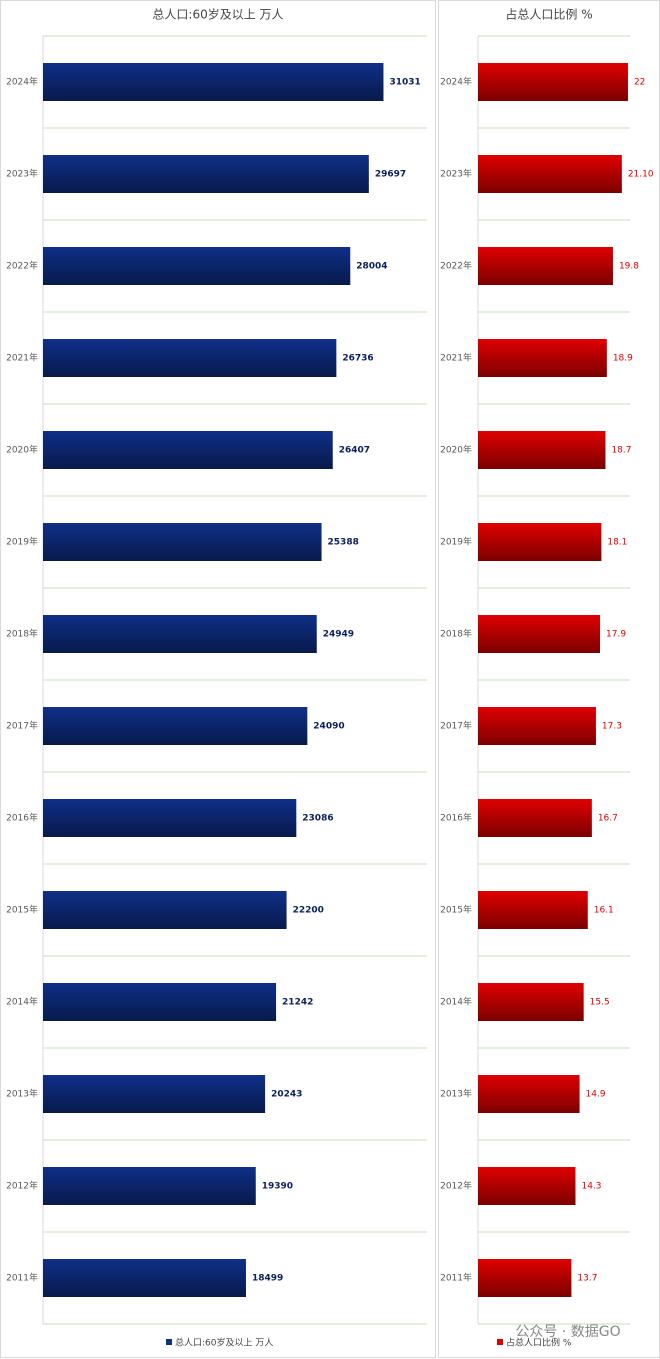 Image resolution: width=660 pixels, height=1359 pixels. What do you see at coordinates (390, 175) in the screenshot?
I see `value-label: 29697` at bounding box center [390, 175].